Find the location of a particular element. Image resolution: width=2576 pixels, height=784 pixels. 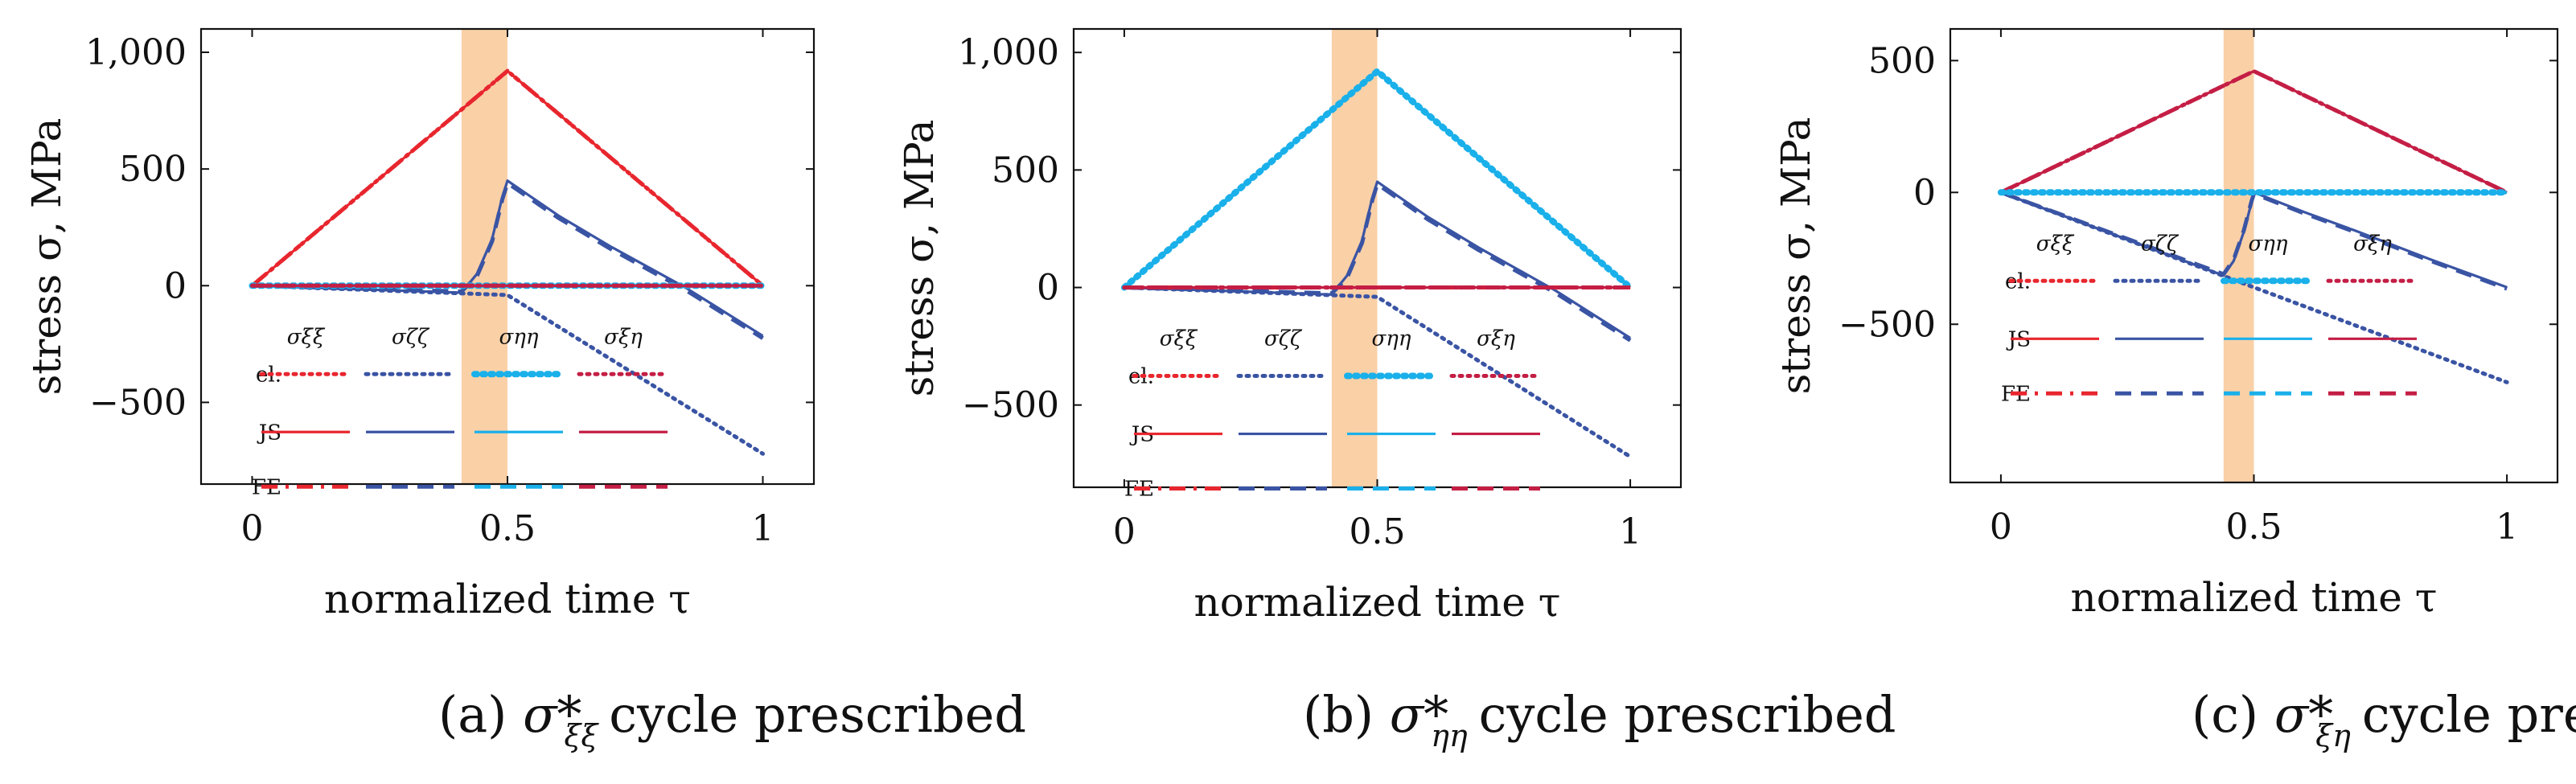

panel-caption: (a) σ*ξξ cycle prescribed is located at coordinates (732, 719).